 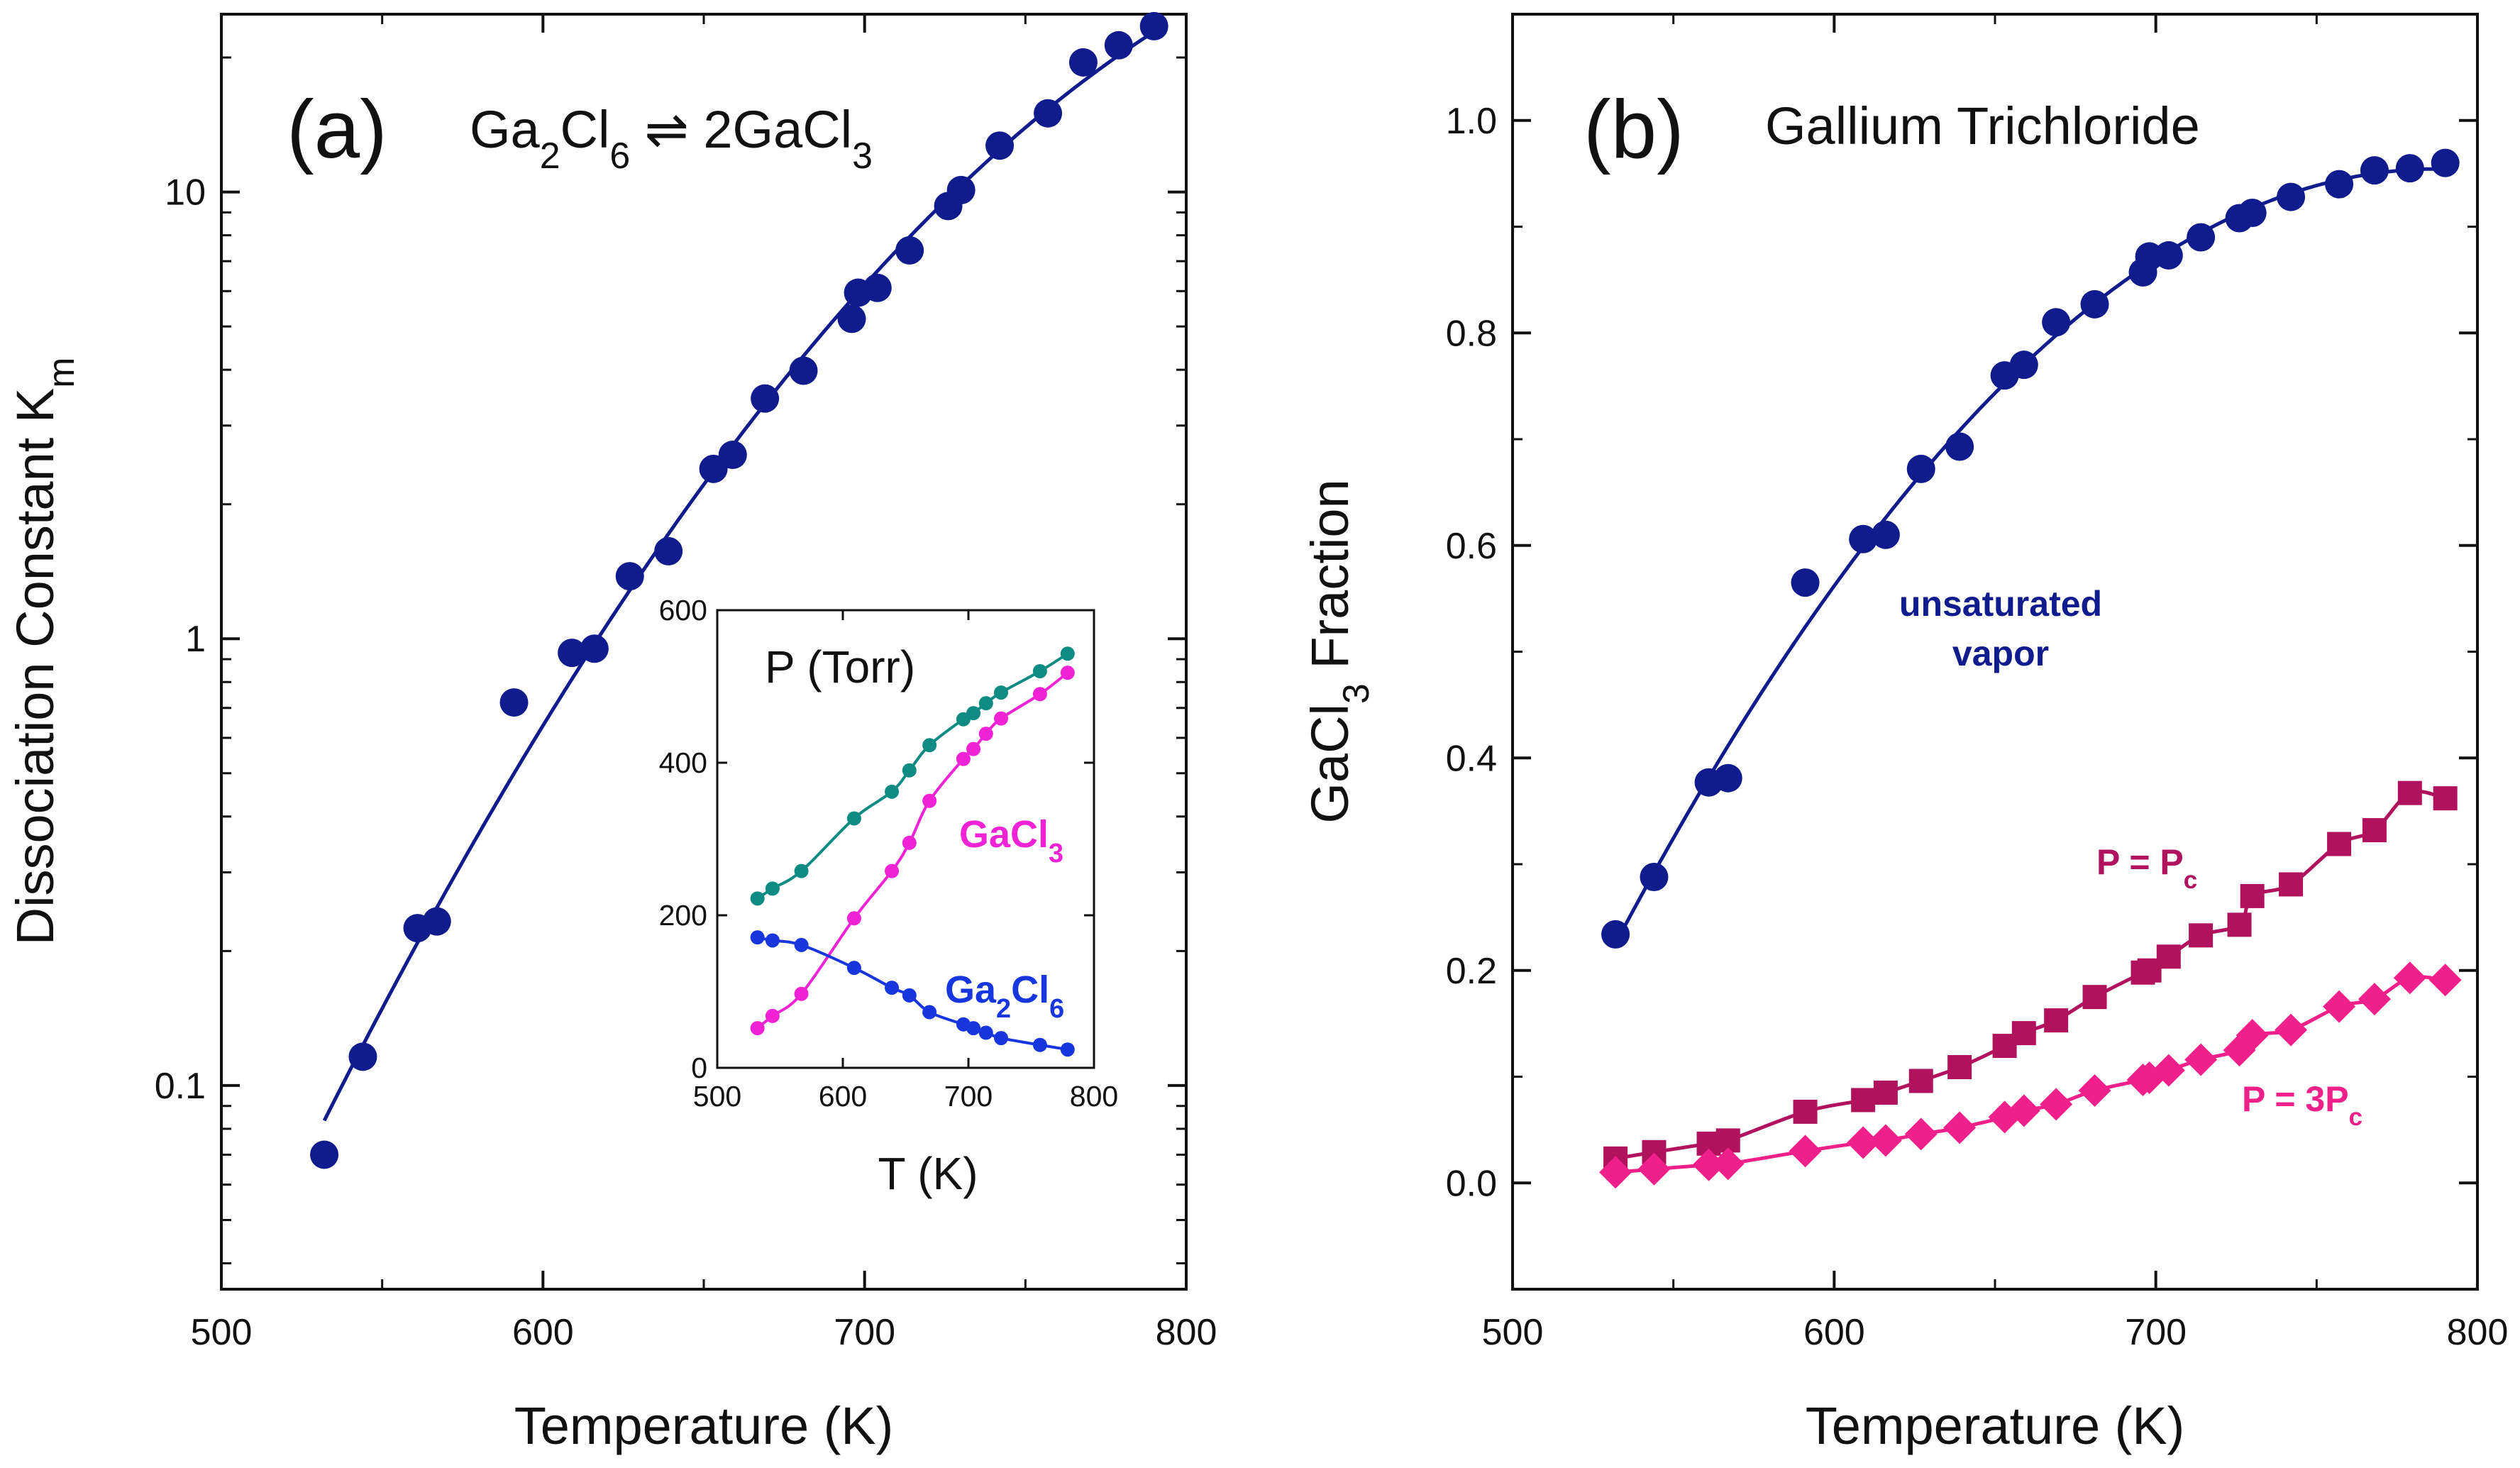 What do you see at coordinates (195, 639) in the screenshot?
I see `y-tick-label: 1` at bounding box center [195, 639].